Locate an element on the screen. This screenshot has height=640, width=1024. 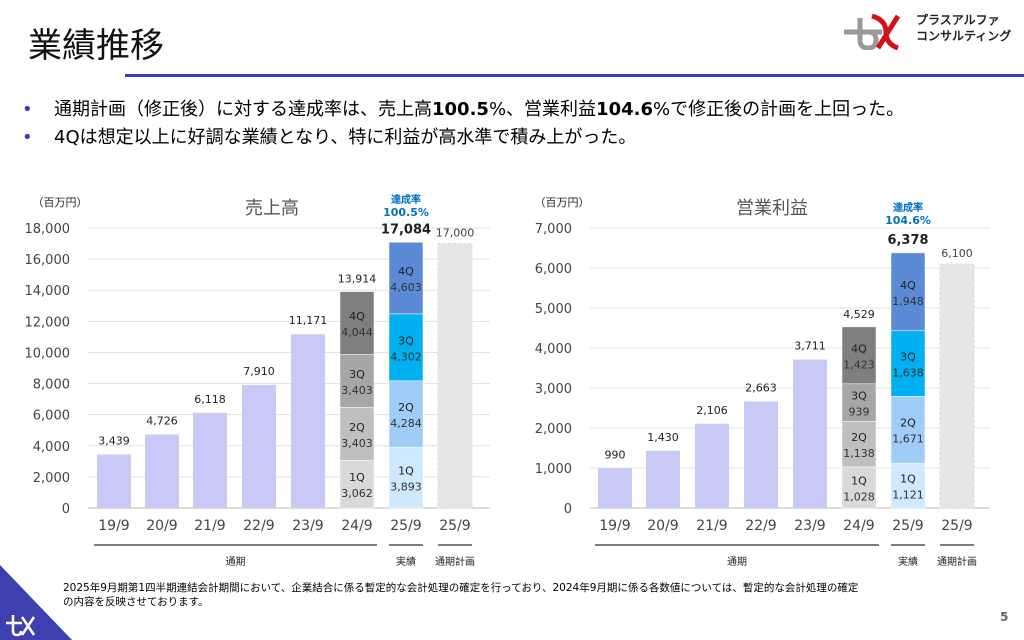
sales-rate: 100.5 is located at coordinates (460, 109).